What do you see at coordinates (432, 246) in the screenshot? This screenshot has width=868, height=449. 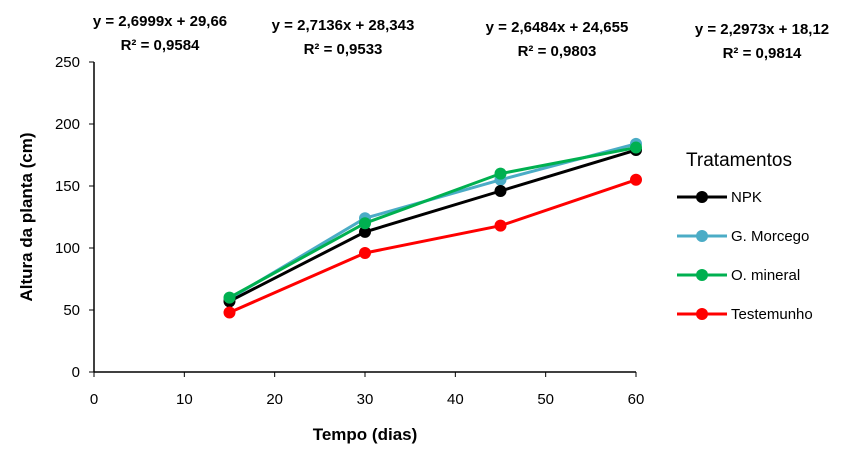 I see `series-line-testemunho` at bounding box center [432, 246].